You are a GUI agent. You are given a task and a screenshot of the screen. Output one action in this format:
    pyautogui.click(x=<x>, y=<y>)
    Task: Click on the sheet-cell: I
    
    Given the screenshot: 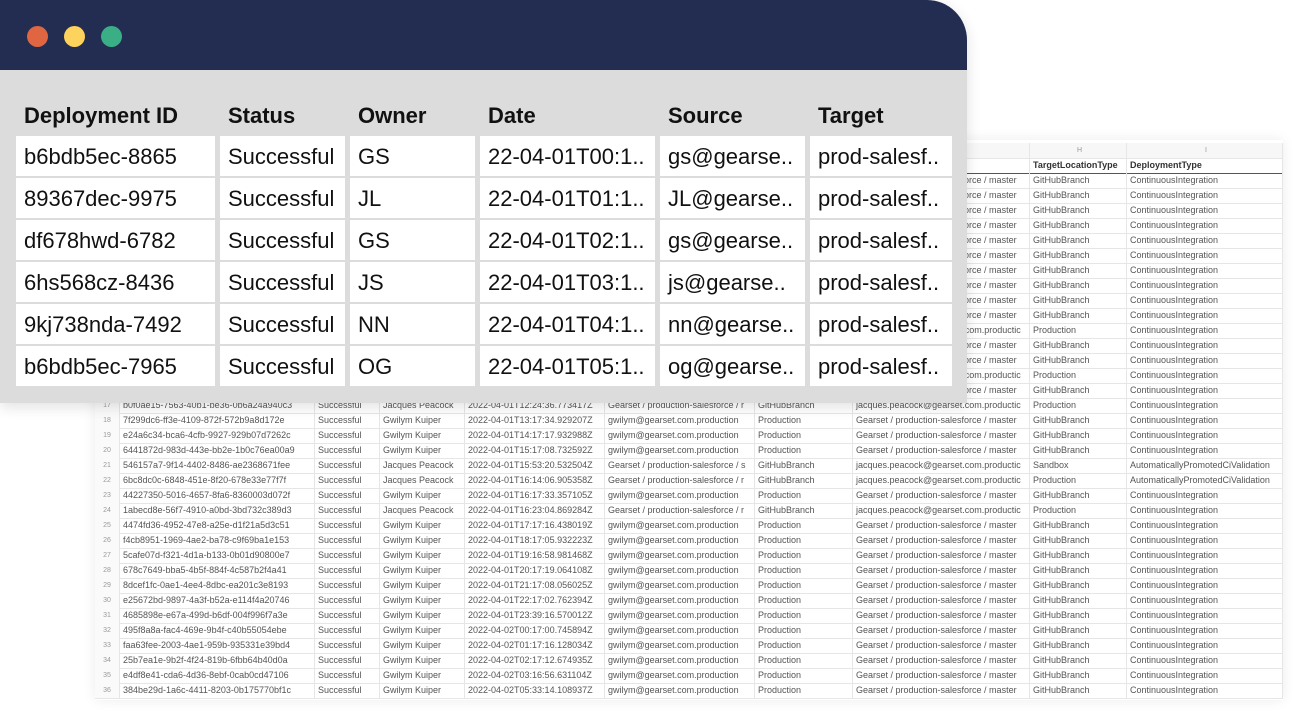 What is the action you would take?
    pyautogui.click(x=1205, y=150)
    